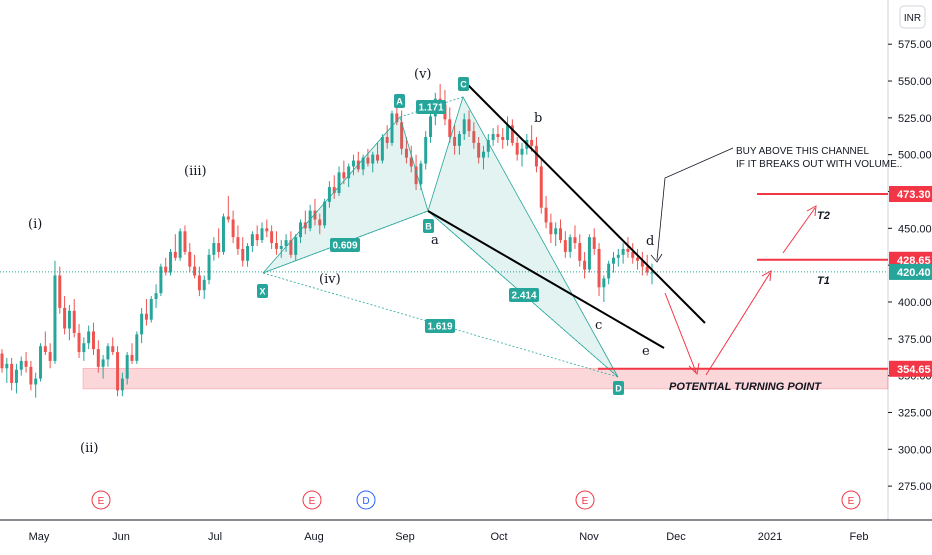  I want to click on point-d-label: D, so click(618, 389).